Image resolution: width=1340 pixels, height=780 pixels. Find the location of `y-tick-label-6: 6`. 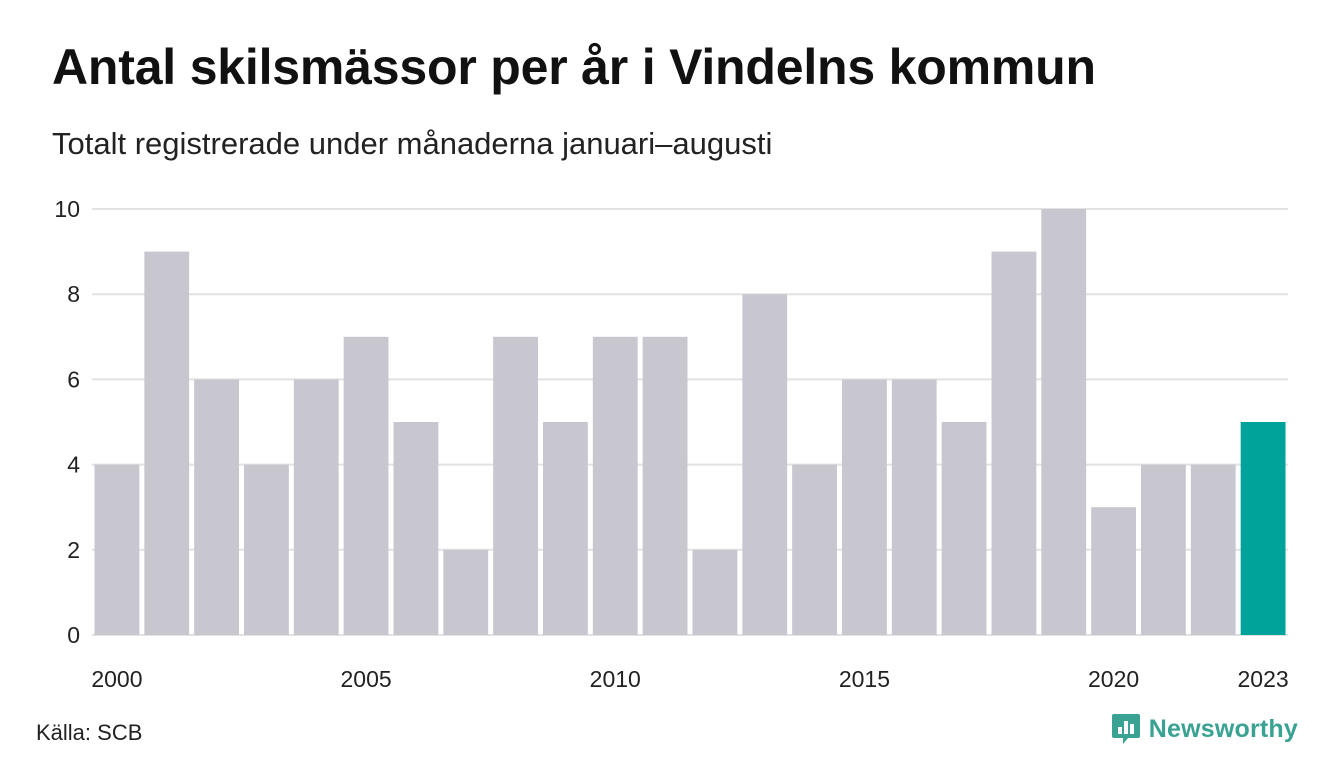

y-tick-label-6: 6 is located at coordinates (73, 379).